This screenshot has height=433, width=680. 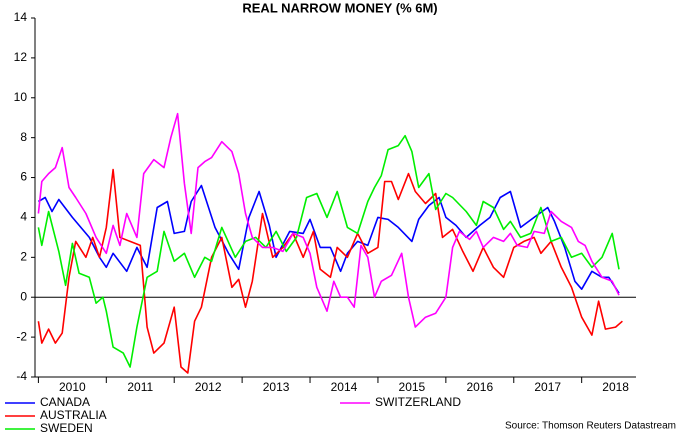 What do you see at coordinates (23, 257) in the screenshot?
I see `y-tick-label: 2` at bounding box center [23, 257].